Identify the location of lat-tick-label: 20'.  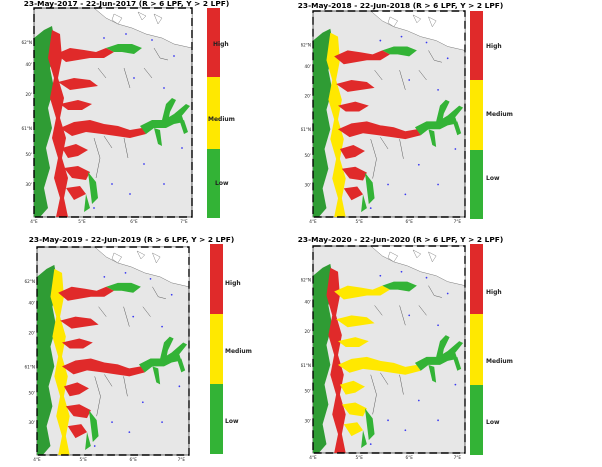
(29, 94).